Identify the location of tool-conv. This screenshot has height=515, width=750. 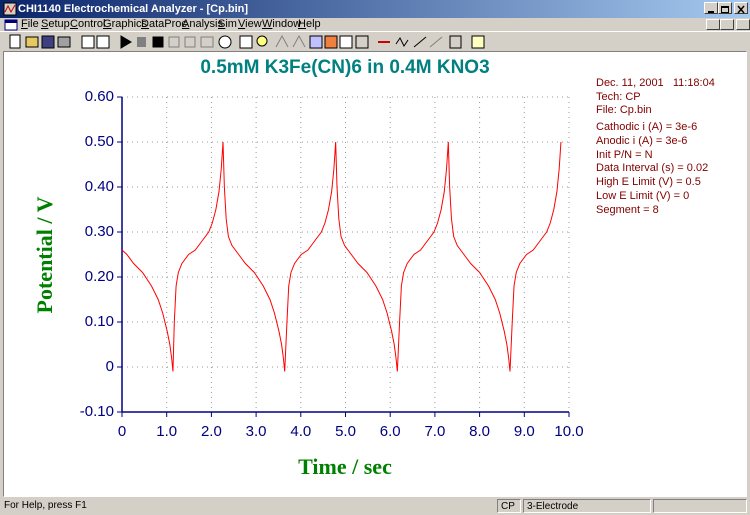
(436, 42).